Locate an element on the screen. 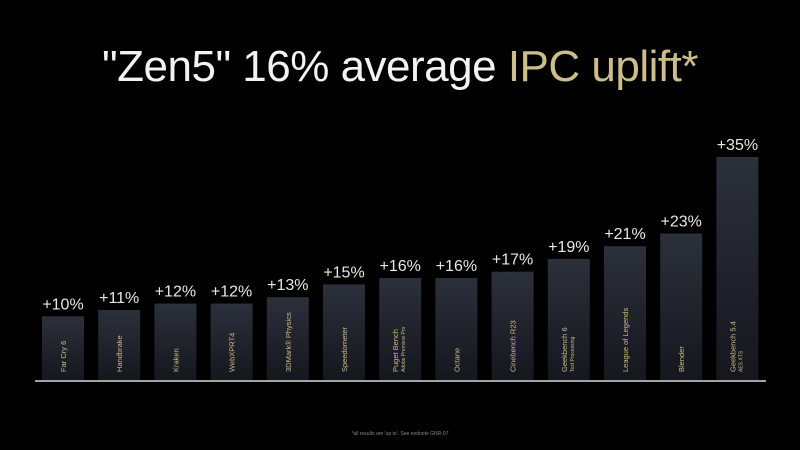  category-label: Geekbench 6 is located at coordinates (564, 349).